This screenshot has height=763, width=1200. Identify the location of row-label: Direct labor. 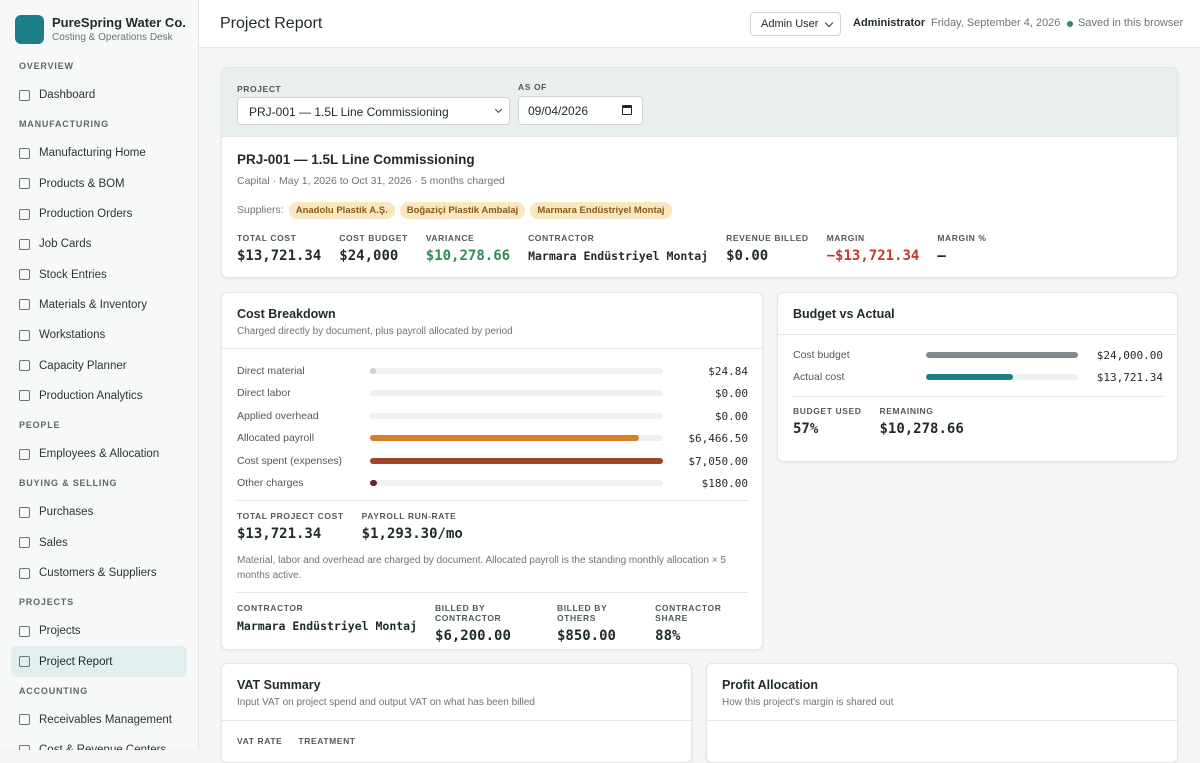
(264, 393).